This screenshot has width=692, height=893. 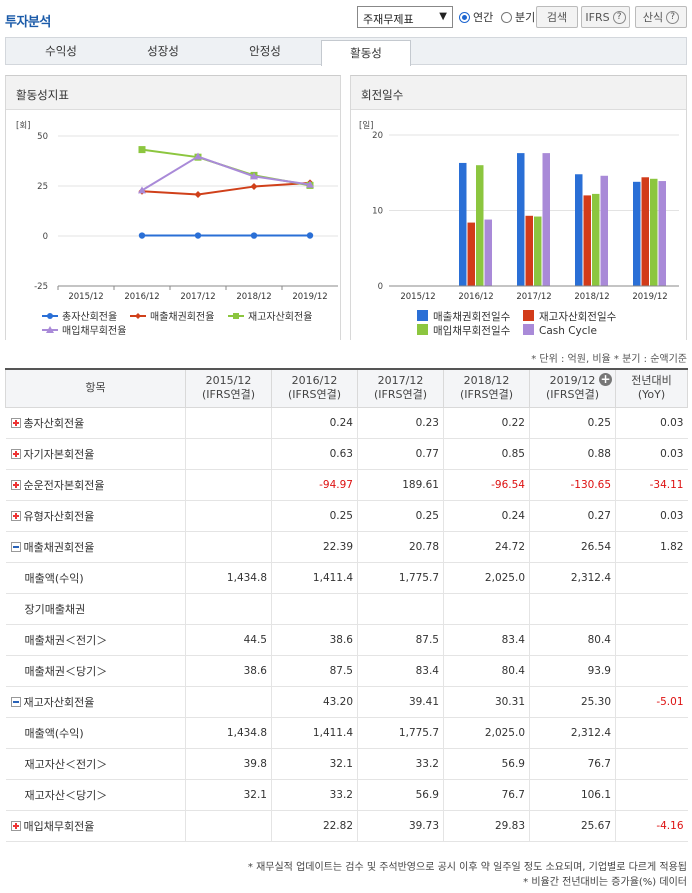 I want to click on value-cell: 2,312.4, so click(x=572, y=578).